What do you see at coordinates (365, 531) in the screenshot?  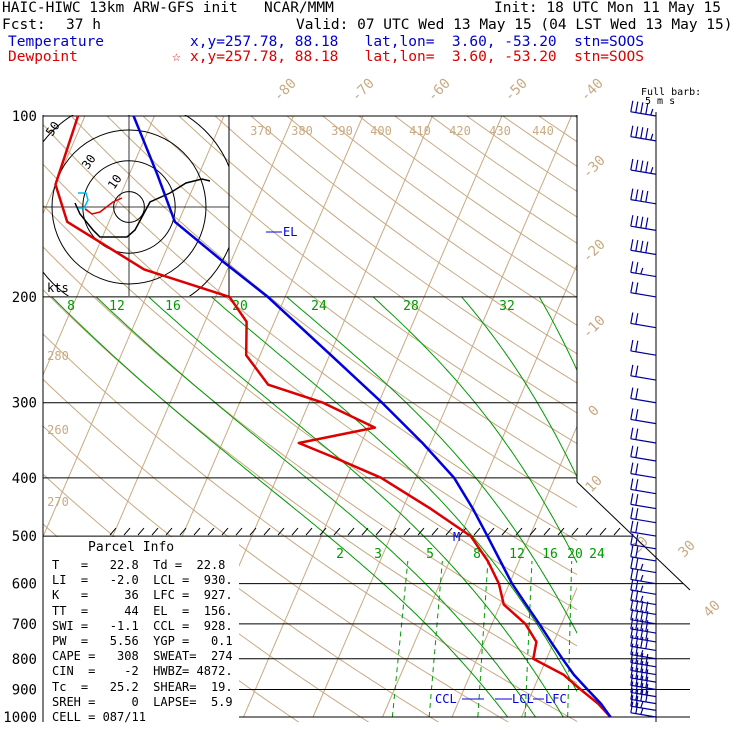 I see `freezing-level-hatch` at bounding box center [365, 531].